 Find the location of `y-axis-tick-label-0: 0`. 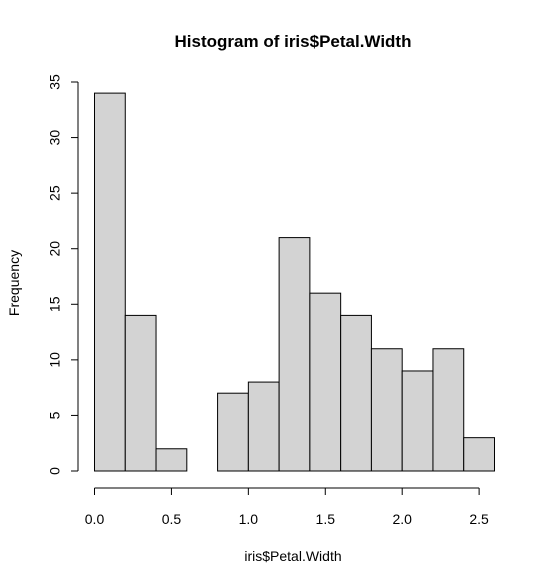

y-axis-tick-label-0: 0 is located at coordinates (55, 471).